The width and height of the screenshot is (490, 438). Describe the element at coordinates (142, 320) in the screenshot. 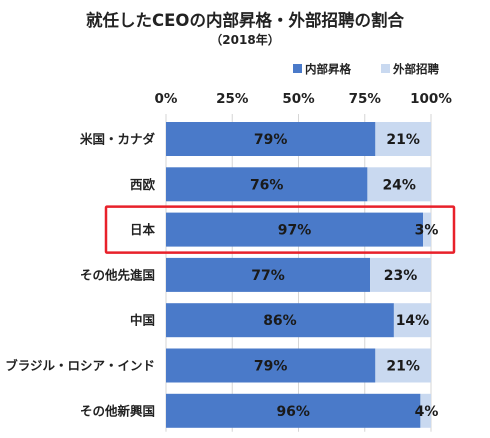

I see `category-label-4: 中国` at that location.